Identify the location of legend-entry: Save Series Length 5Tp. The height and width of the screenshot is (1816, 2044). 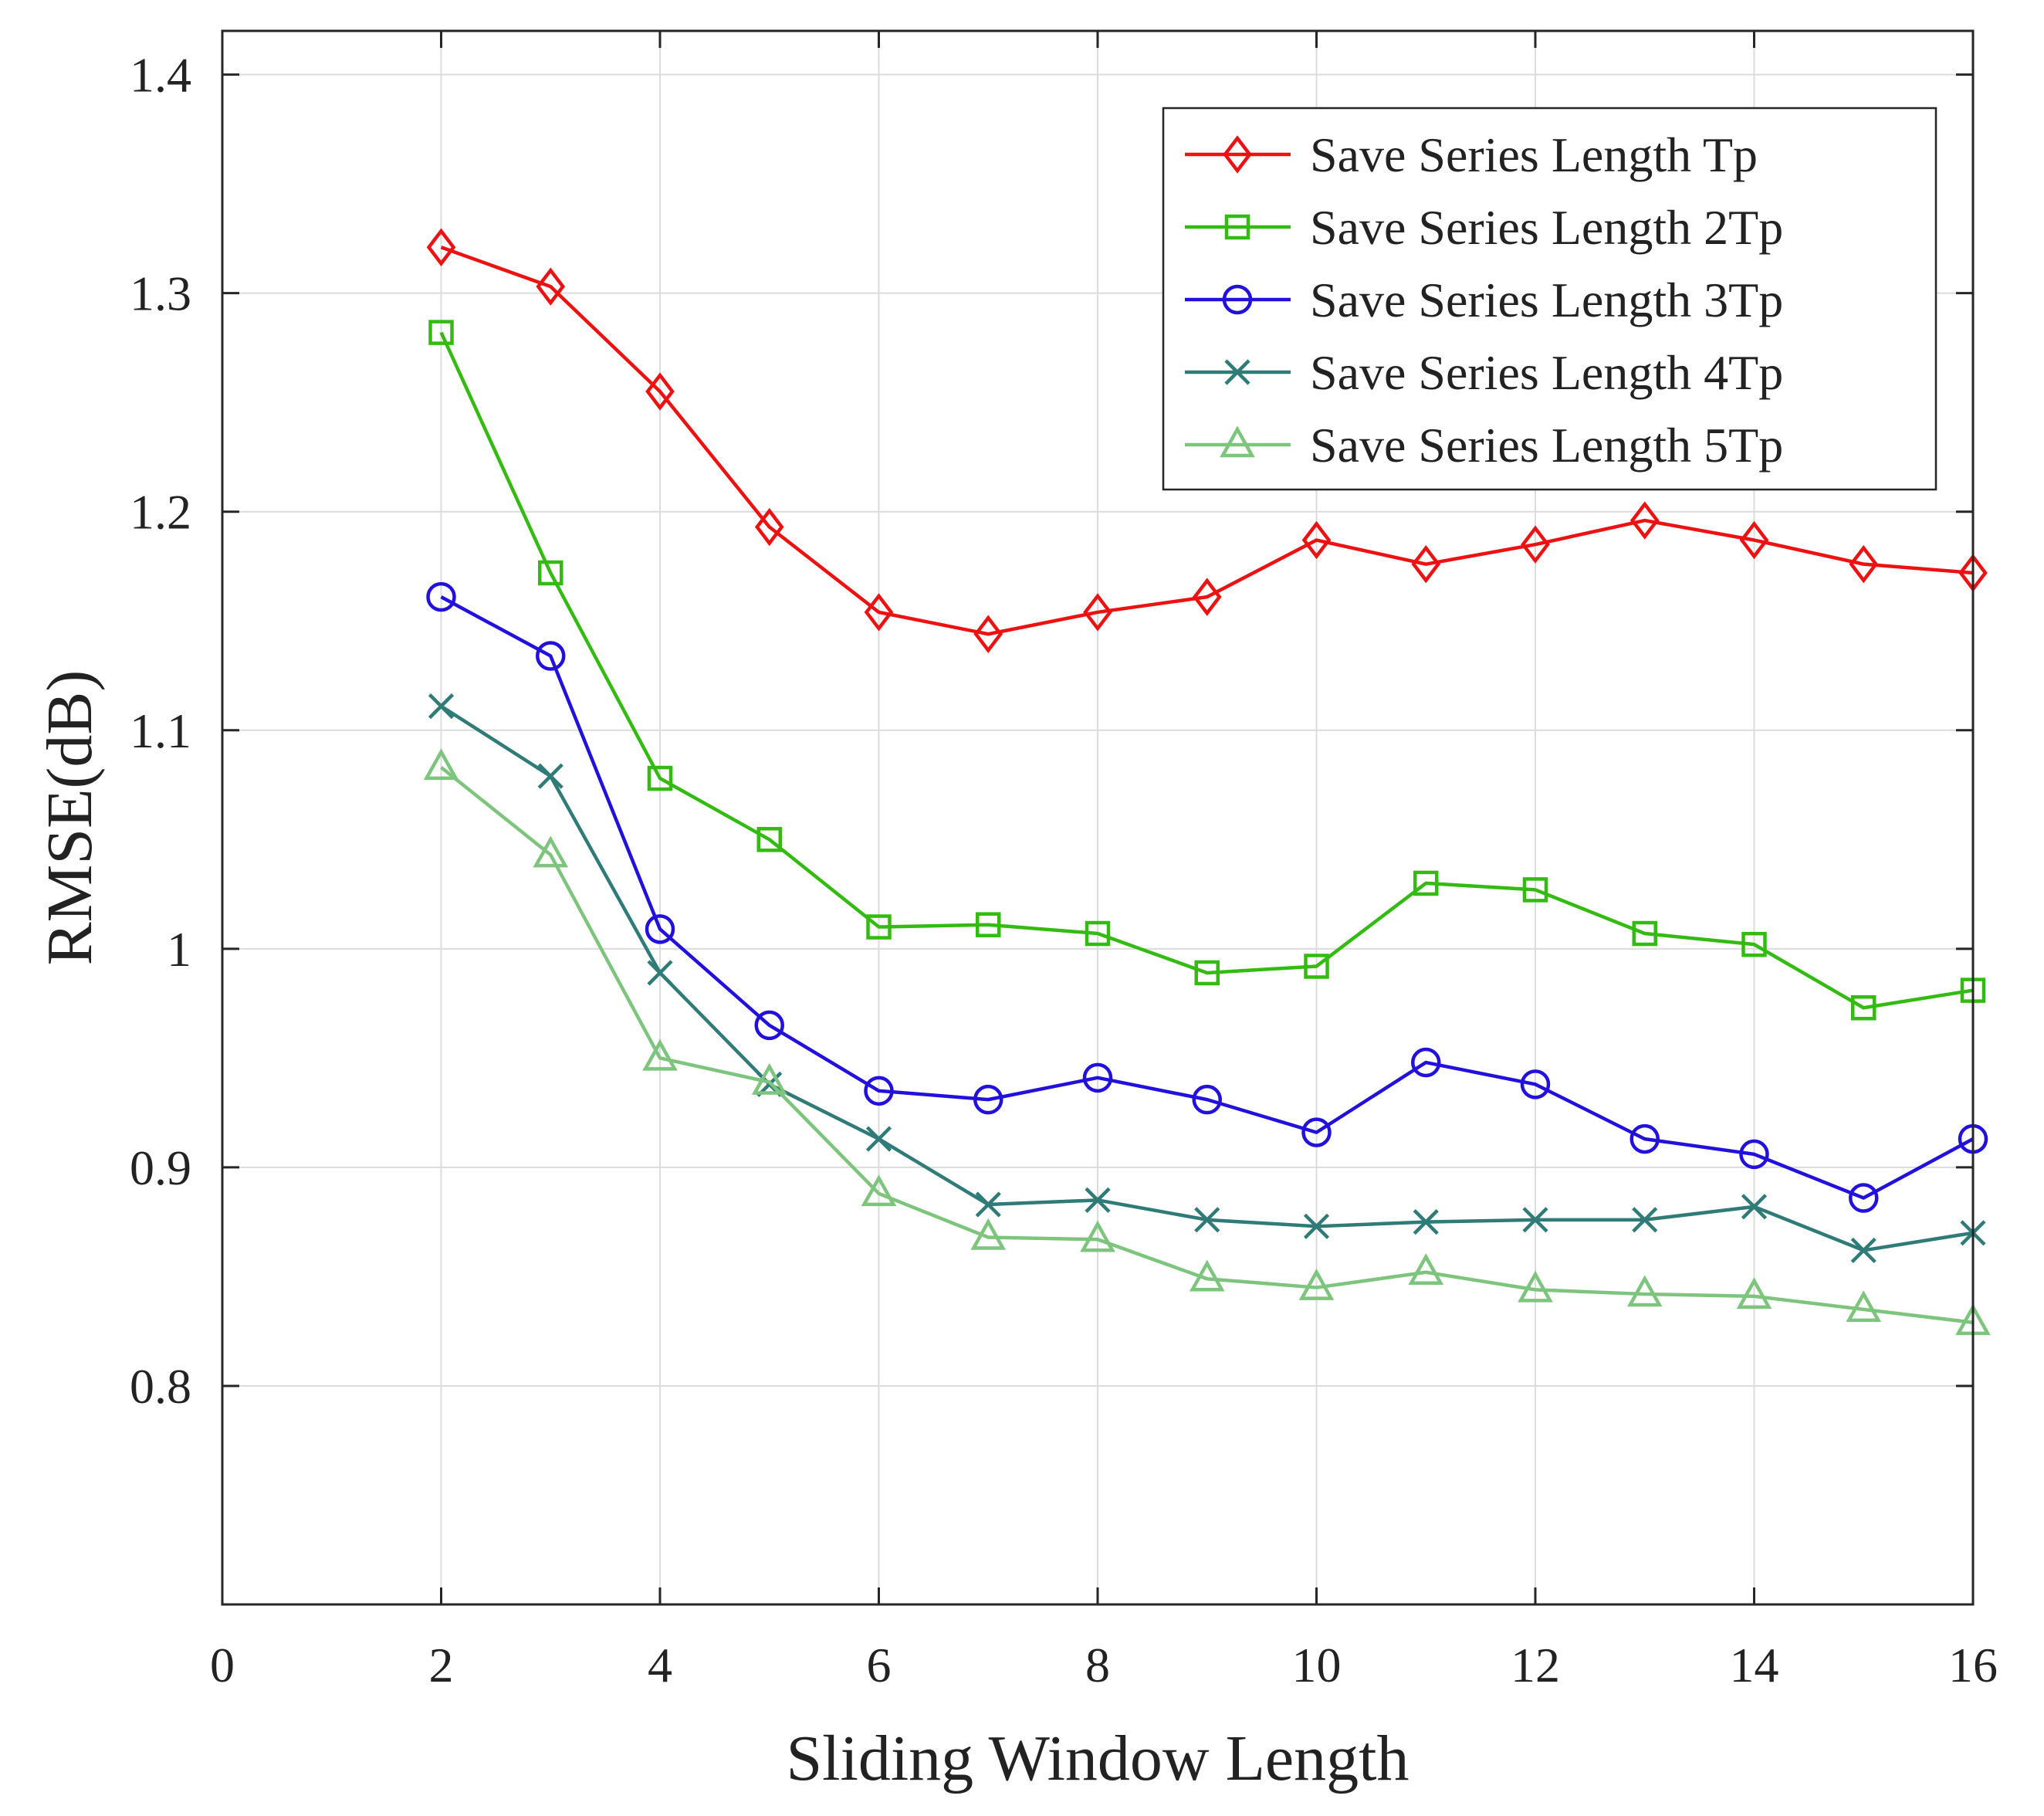
(1484, 446).